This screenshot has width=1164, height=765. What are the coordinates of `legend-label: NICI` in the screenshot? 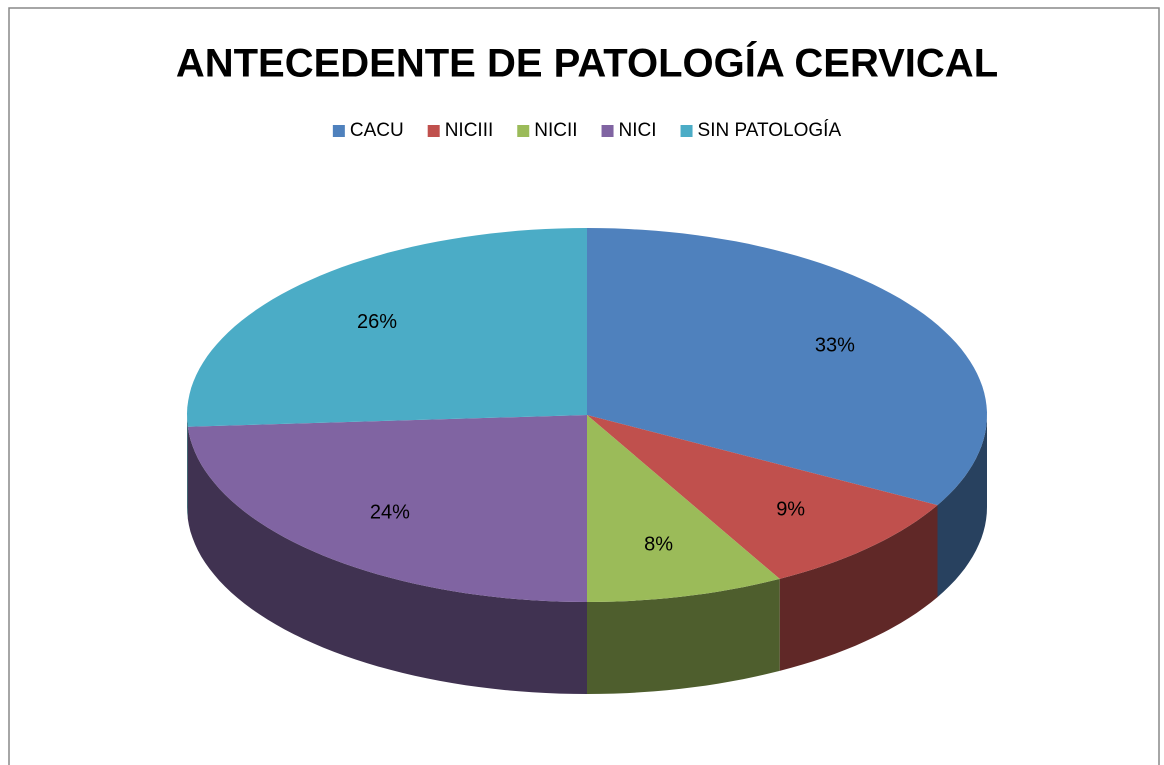 It's located at (638, 130).